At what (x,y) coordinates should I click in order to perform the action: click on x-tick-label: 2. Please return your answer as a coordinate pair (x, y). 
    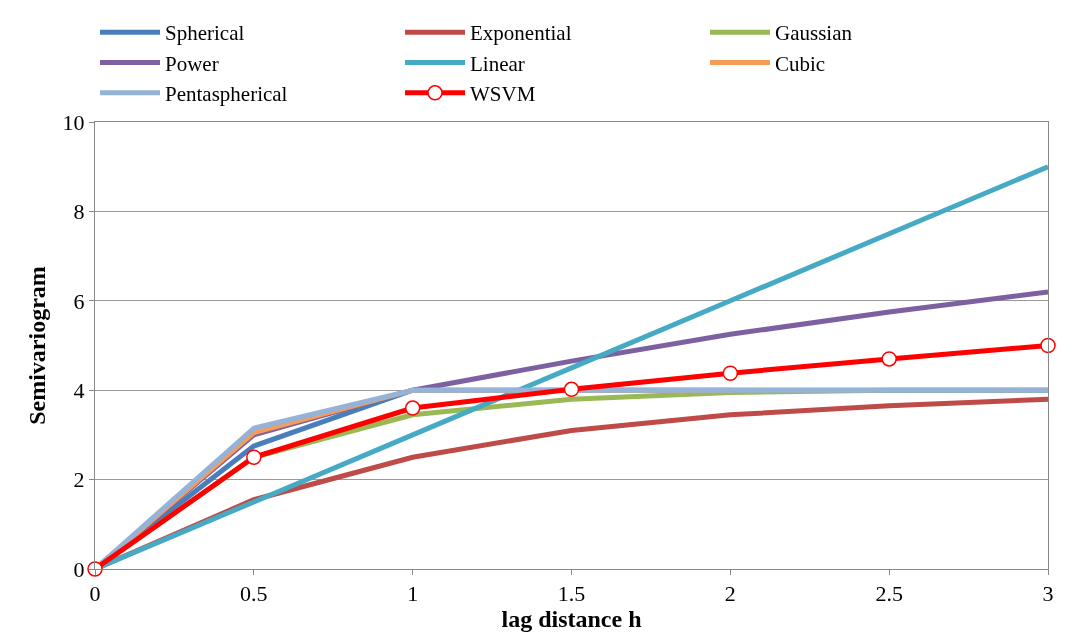
    Looking at the image, I should click on (730, 594).